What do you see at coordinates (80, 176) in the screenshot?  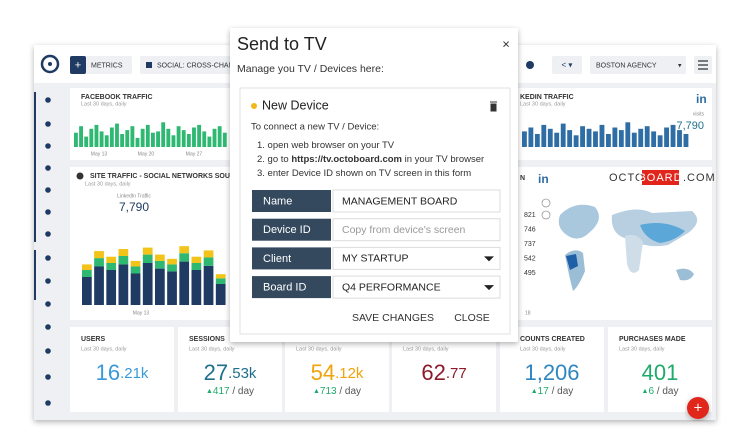 I see `gear-icon` at bounding box center [80, 176].